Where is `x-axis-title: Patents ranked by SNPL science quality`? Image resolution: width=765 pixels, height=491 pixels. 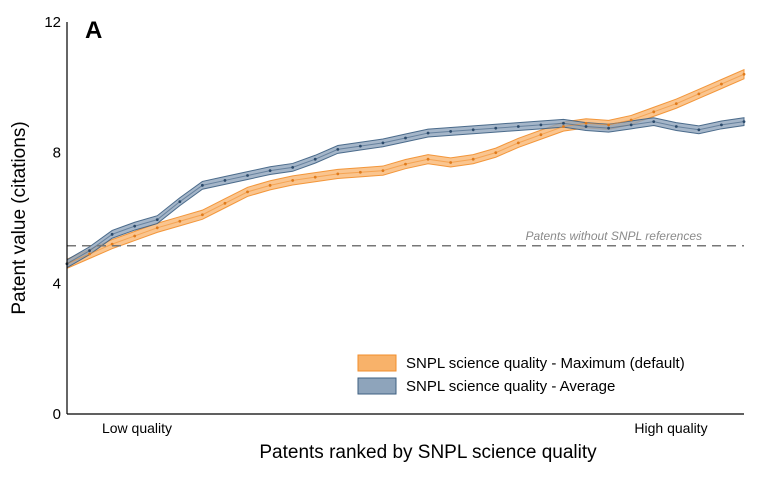
x-axis-title: Patents ranked by SNPL science quality is located at coordinates (428, 452).